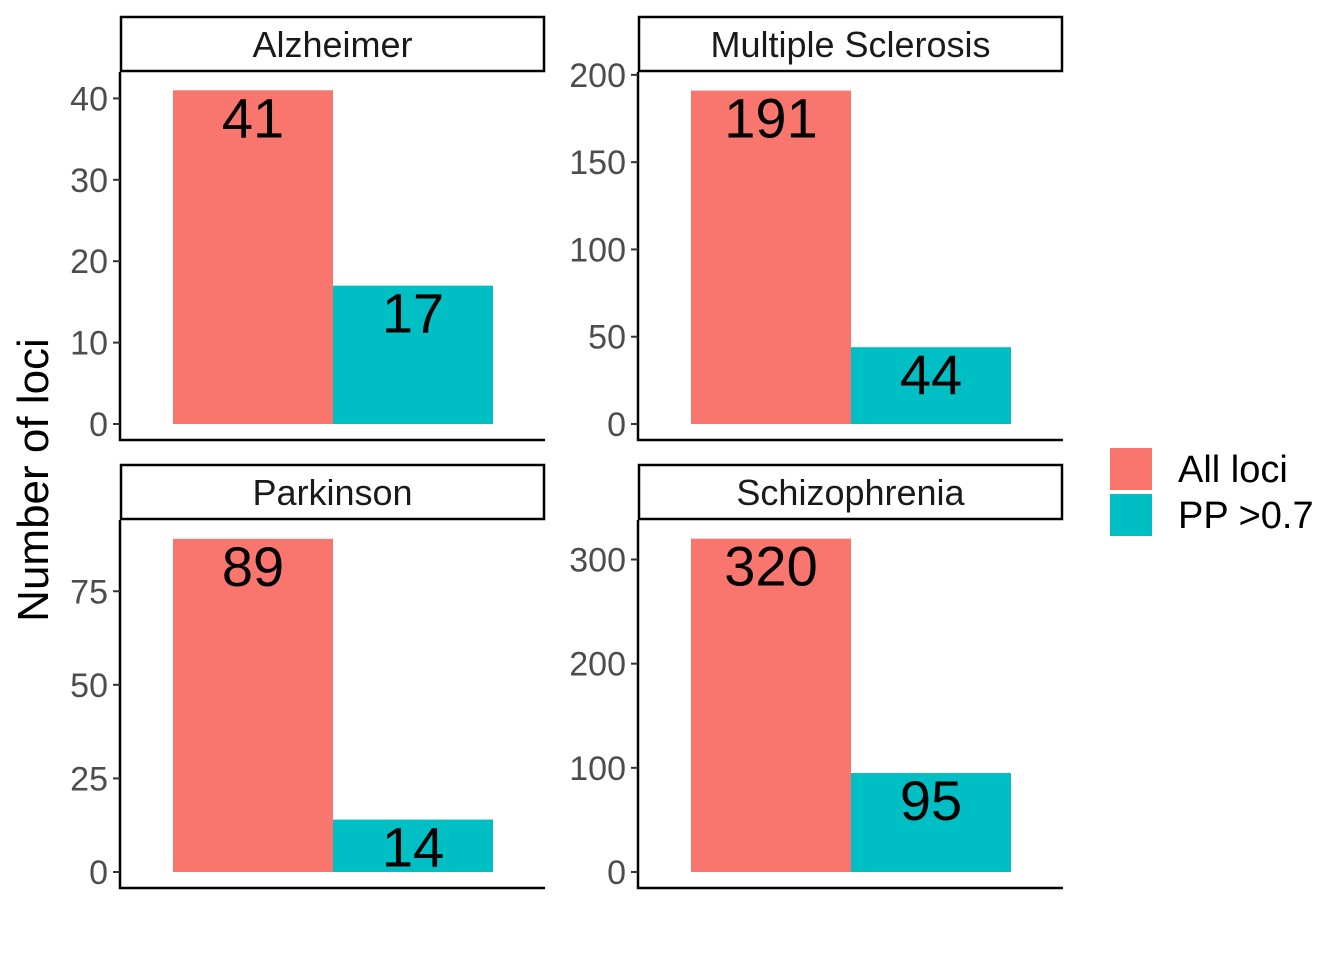  What do you see at coordinates (597, 163) in the screenshot?
I see `y-tick-label: 150` at bounding box center [597, 163].